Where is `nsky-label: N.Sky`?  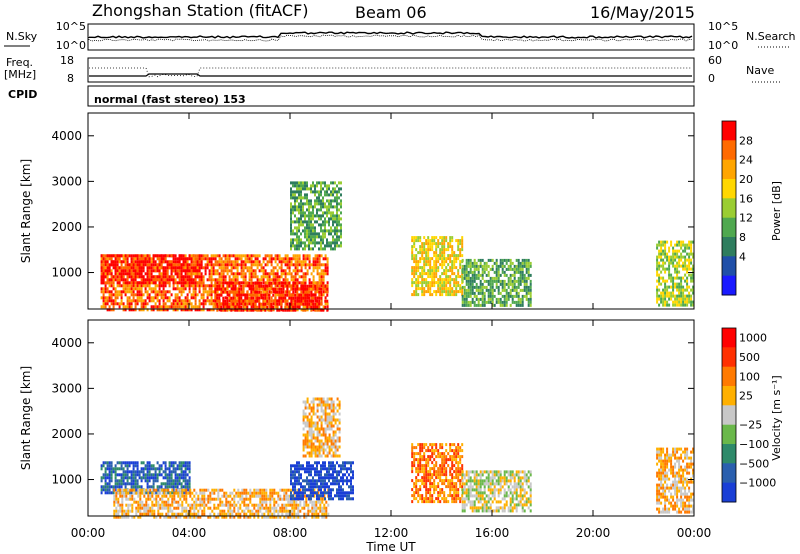 nsky-label: N.Sky is located at coordinates (22, 36).